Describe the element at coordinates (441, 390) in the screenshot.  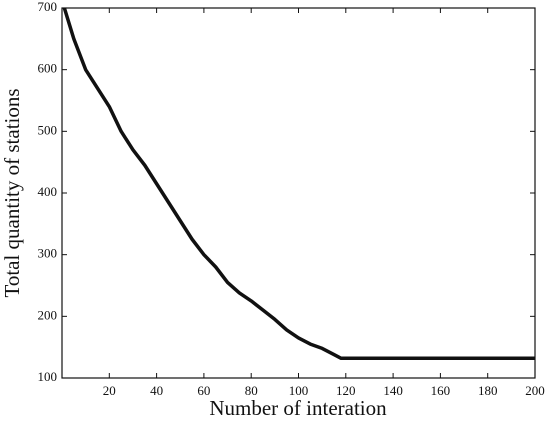
I see `x-tick-label: 160` at that location.